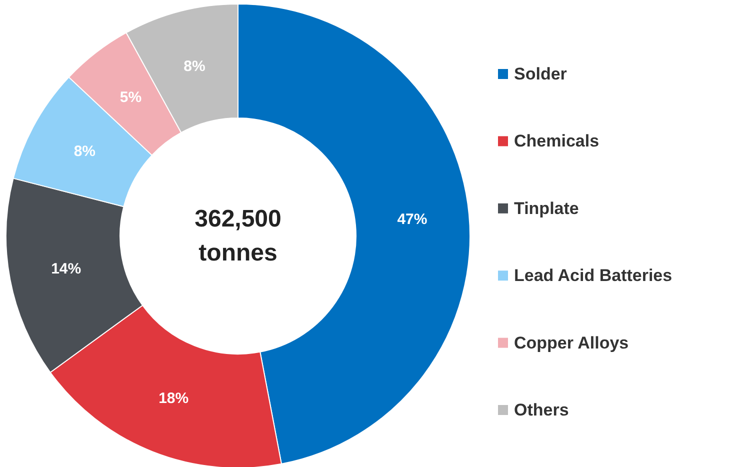  What do you see at coordinates (238, 236) in the screenshot?
I see `text: 362,500 tonnes` at bounding box center [238, 236].